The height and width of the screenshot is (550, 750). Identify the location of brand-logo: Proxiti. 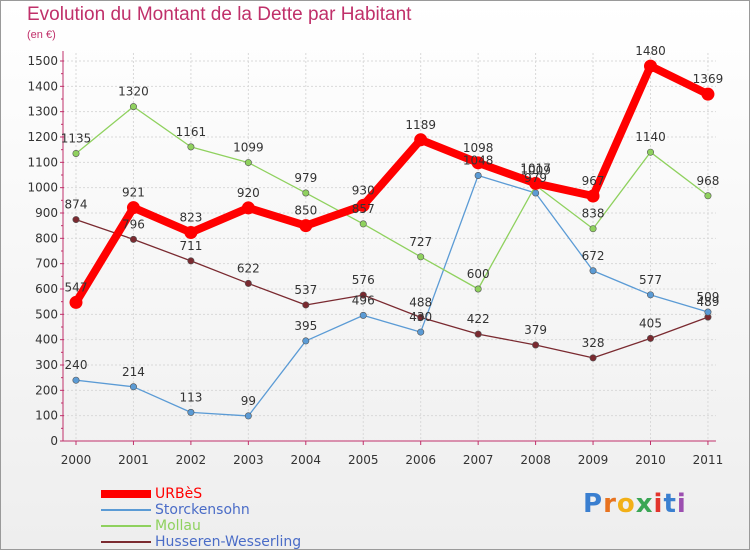
(635, 504).